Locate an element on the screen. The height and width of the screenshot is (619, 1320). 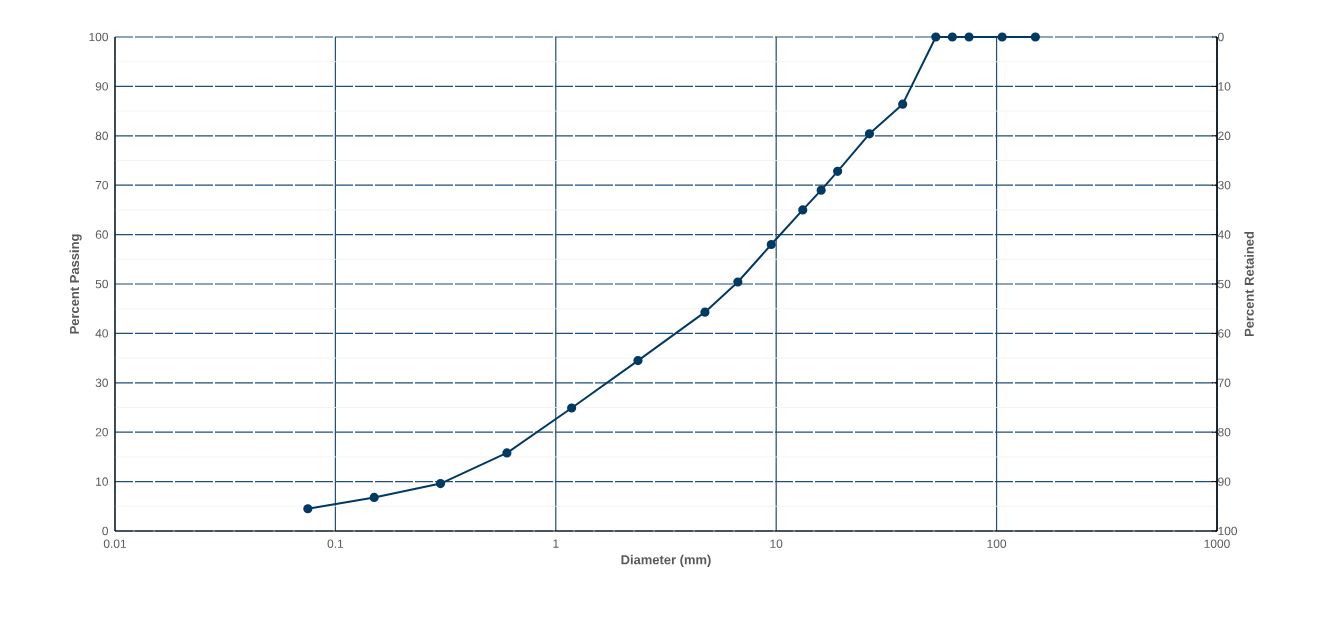
y2-tick-label: 70 is located at coordinates (1224, 383).